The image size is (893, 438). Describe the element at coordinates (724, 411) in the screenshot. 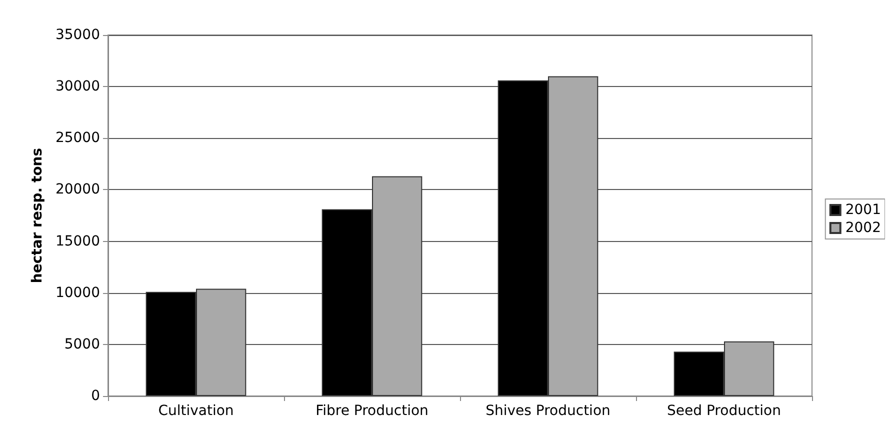

I see `x-tick-label: Seed Production` at that location.